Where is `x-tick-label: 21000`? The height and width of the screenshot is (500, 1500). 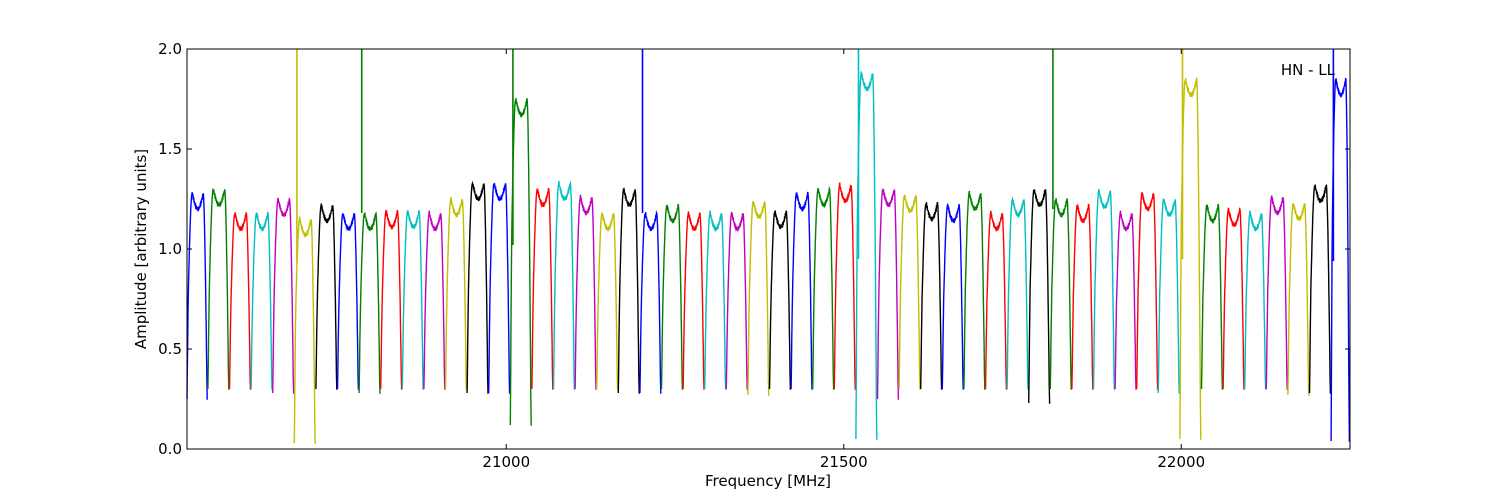 x-tick-label: 21000 is located at coordinates (506, 462).